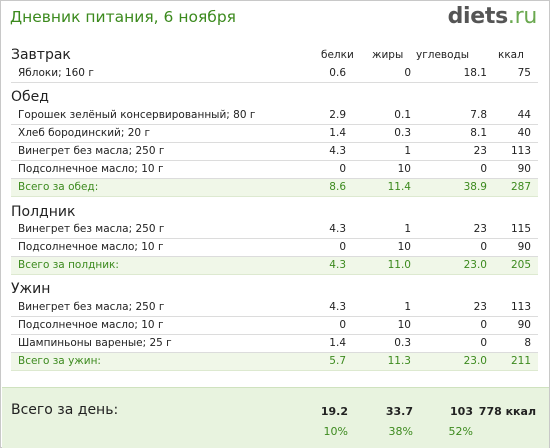 This screenshot has width=550, height=448. What do you see at coordinates (475, 187) in the screenshot?
I see `total-carbs: 38.9` at bounding box center [475, 187].